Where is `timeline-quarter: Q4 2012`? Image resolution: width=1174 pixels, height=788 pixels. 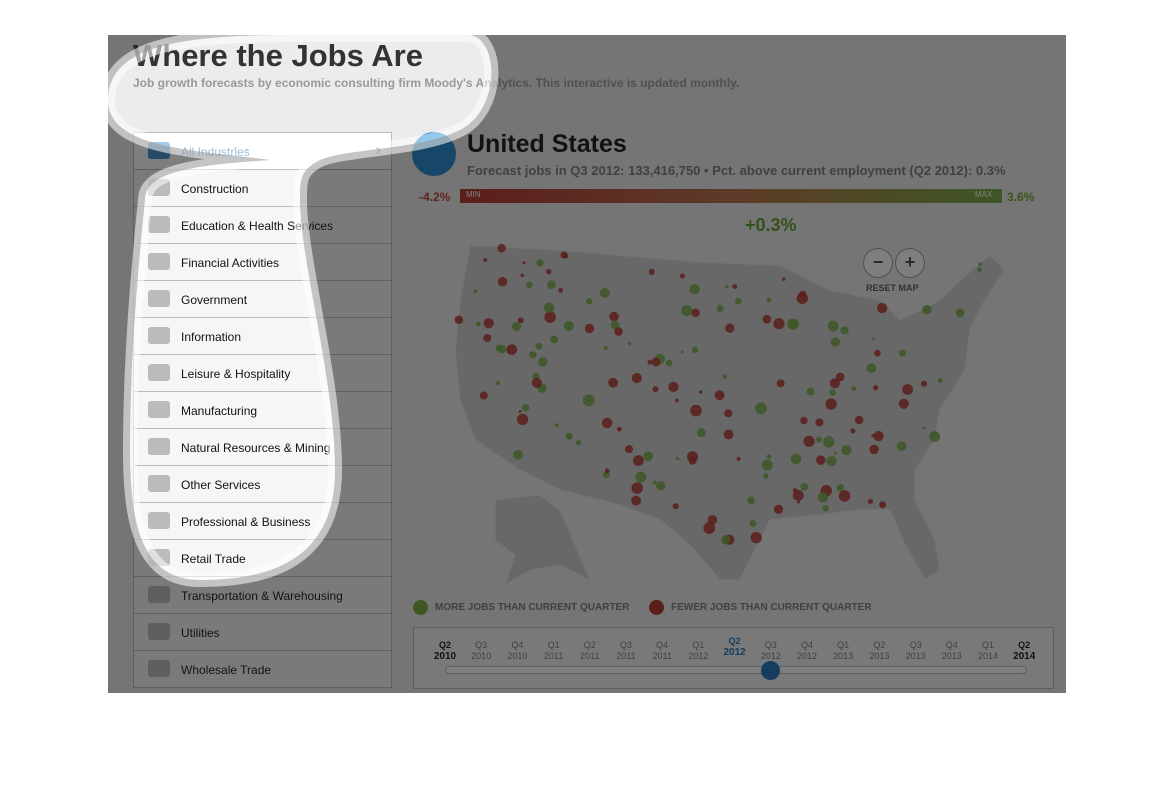 timeline-quarter: Q4 2012 is located at coordinates (807, 651).